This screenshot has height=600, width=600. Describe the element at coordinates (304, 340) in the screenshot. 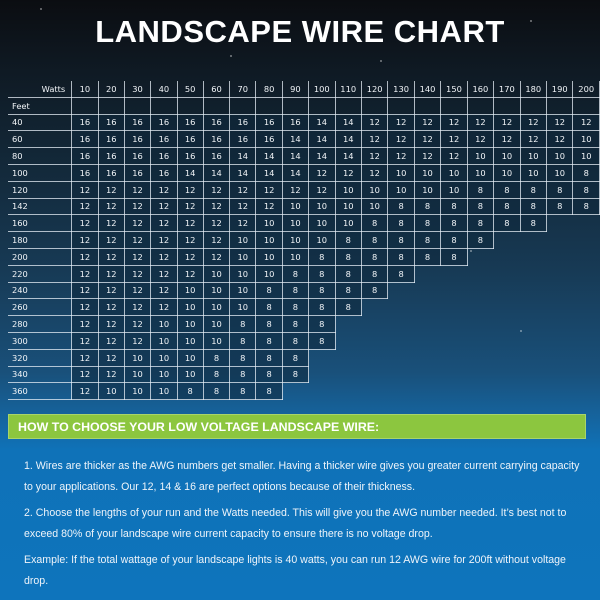

I see `table-row: 300 12 12 12 10 10 10 8 8 8 8` at that location.